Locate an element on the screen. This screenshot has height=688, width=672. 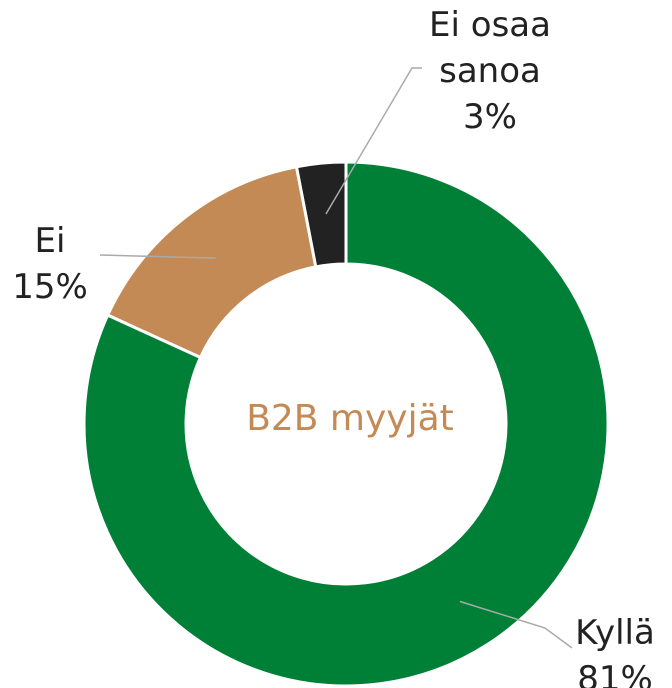
value-label: 15% is located at coordinates (50, 287).